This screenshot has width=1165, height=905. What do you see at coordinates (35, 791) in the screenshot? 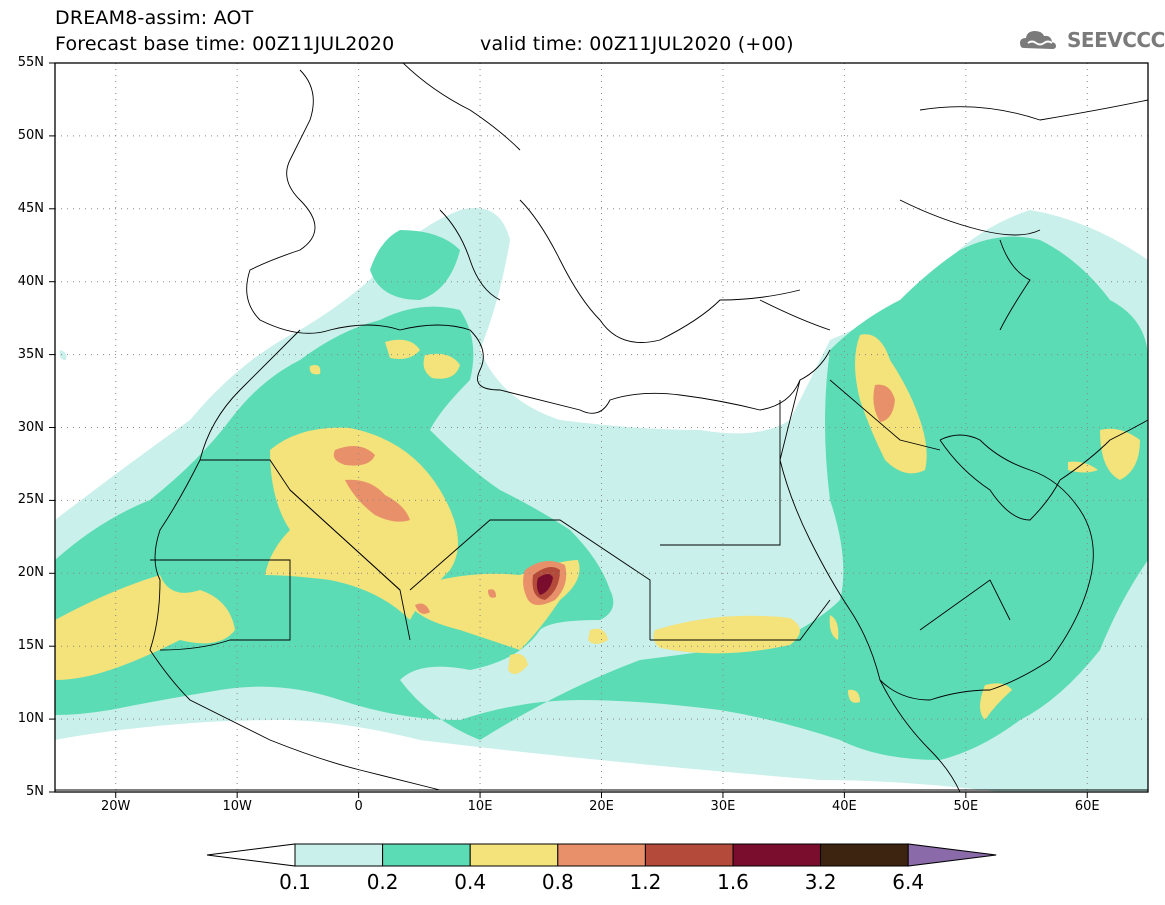
I see `lat-tick-label: 5N` at bounding box center [35, 791].